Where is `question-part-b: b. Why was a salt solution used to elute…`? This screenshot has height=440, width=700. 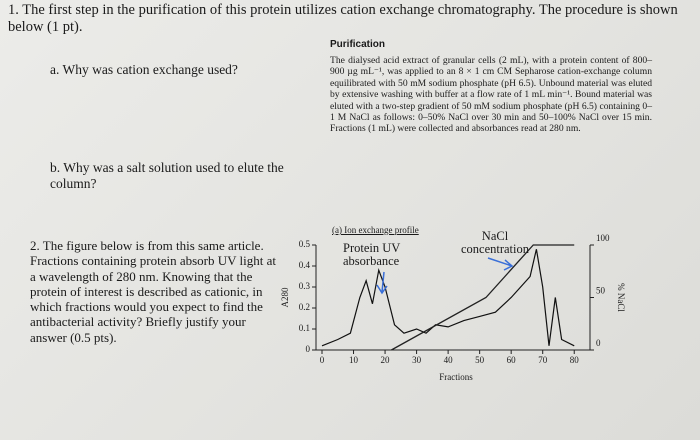 question-part-b: b. Why was a salt solution used to elute… is located at coordinates (167, 175).